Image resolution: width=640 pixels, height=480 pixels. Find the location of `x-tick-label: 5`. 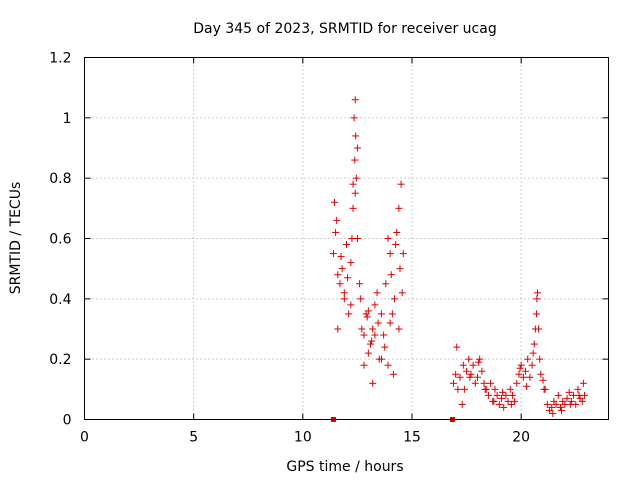

x-tick-label: 5 is located at coordinates (193, 438).